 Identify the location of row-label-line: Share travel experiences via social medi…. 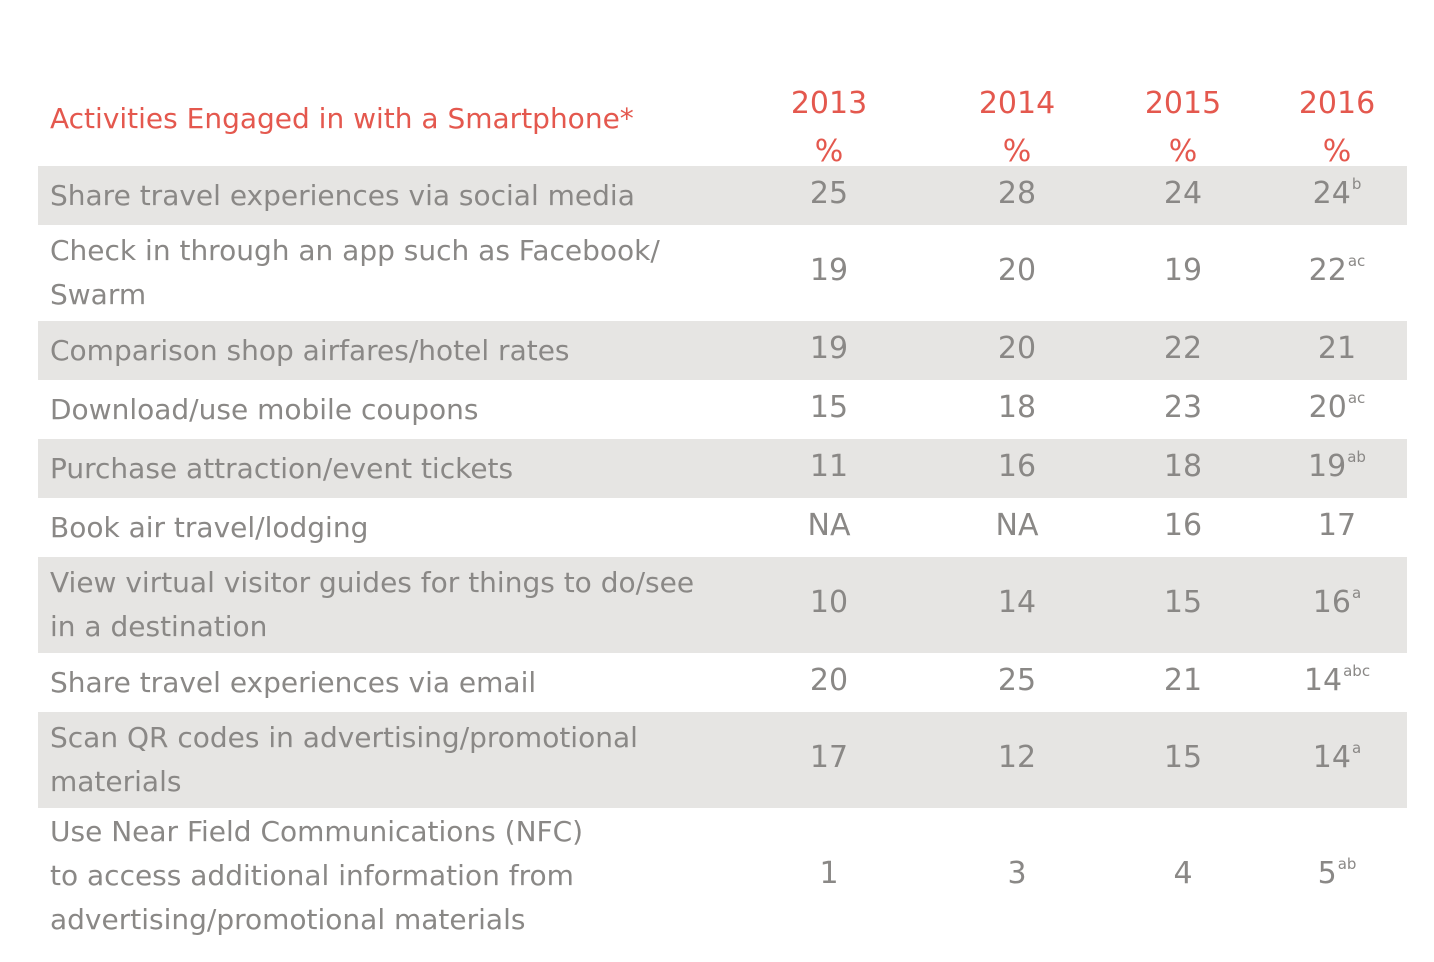
(342, 195).